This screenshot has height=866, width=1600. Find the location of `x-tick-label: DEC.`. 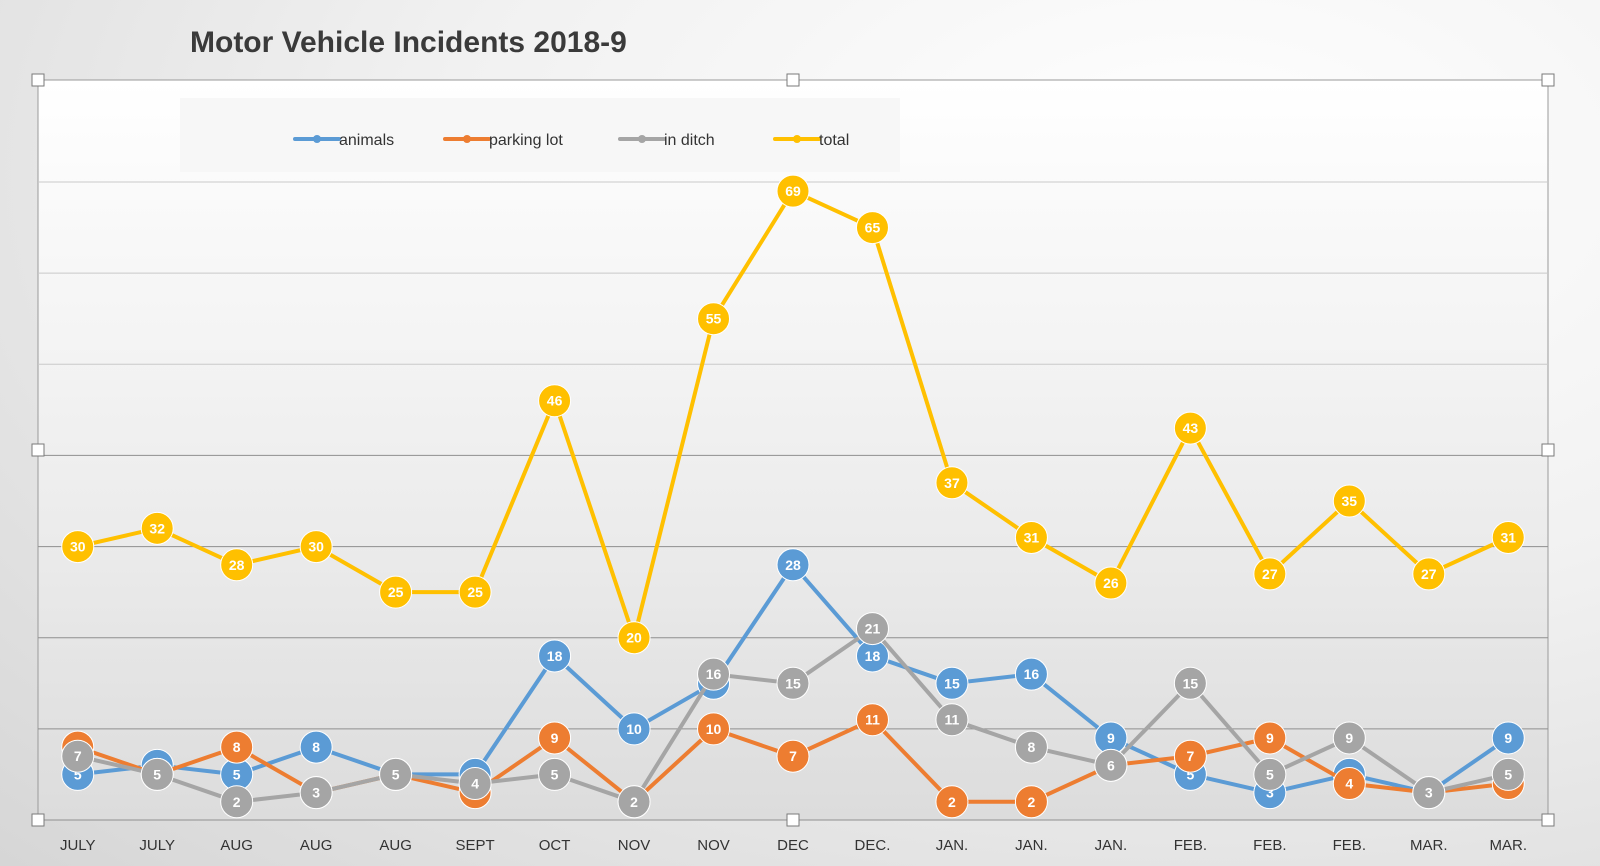

x-tick-label: DEC. is located at coordinates (873, 845).